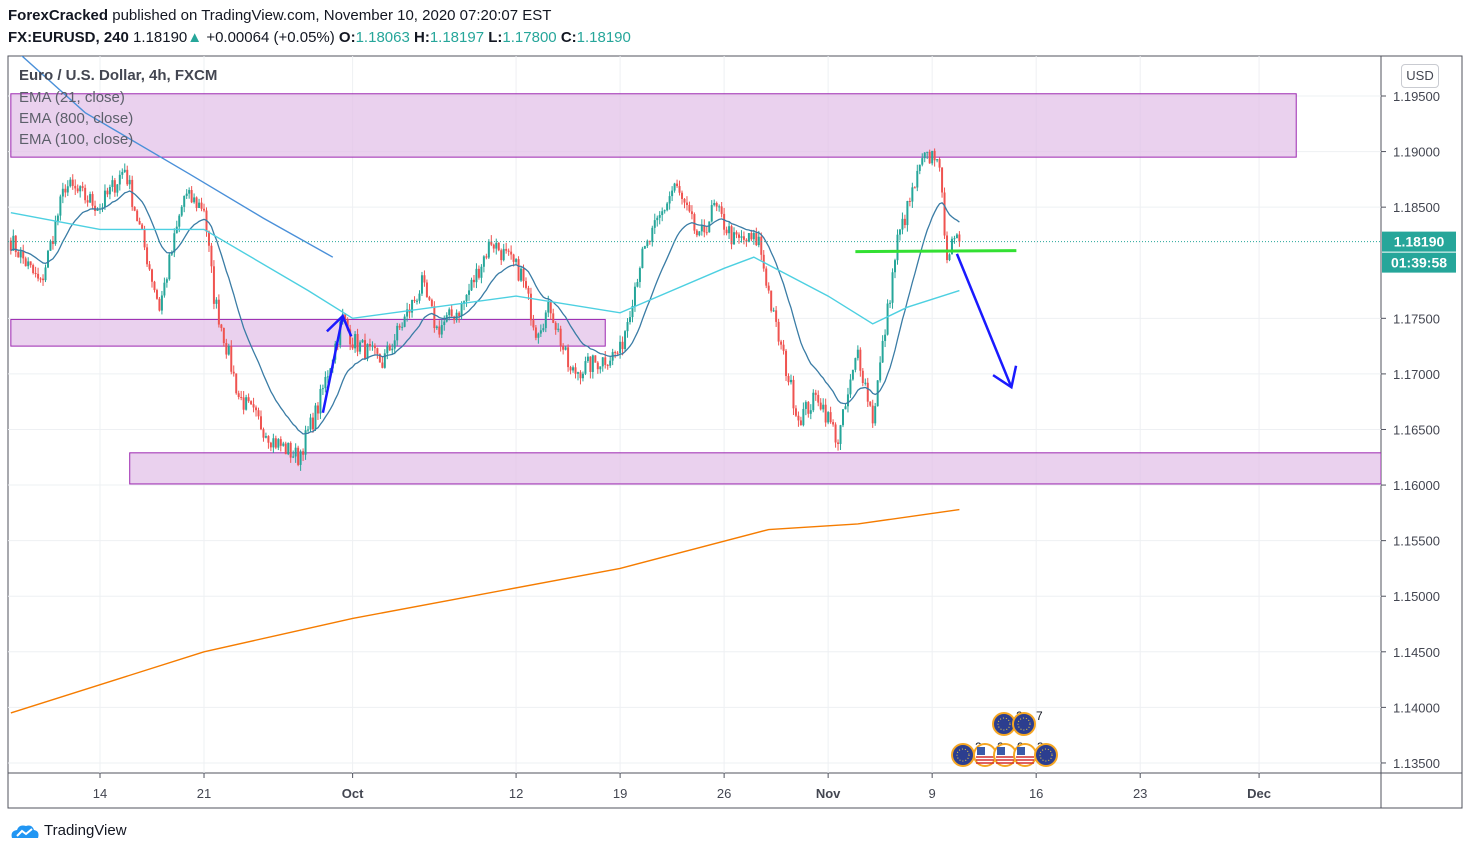 The height and width of the screenshot is (856, 1470). What do you see at coordinates (308, 332) in the screenshot?
I see `zone-rectangle` at bounding box center [308, 332].